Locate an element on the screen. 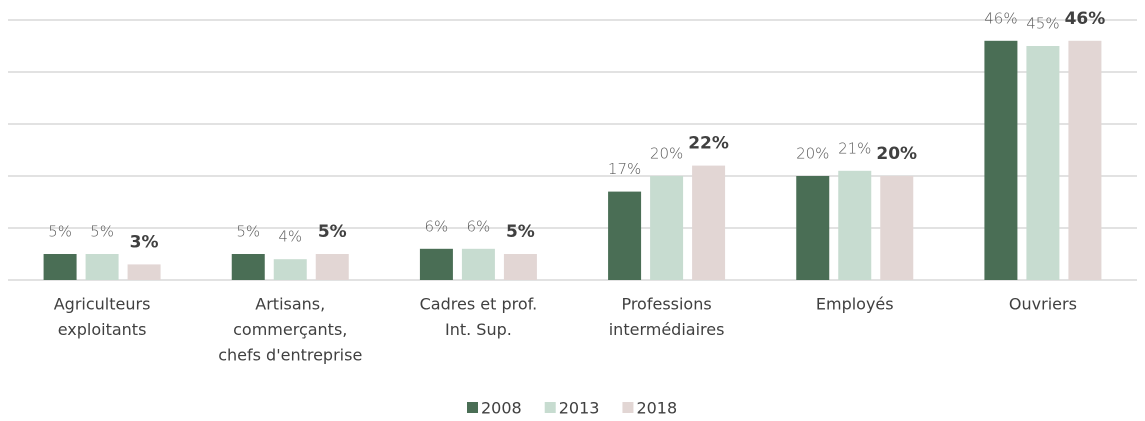 This screenshot has height=421, width=1145. legend-label: 2018 is located at coordinates (656, 408).